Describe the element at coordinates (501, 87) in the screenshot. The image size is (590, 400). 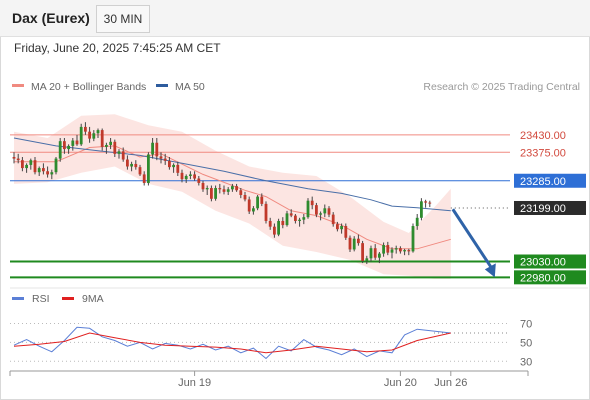
I see `copyright-text: Research © 2025 Trading Central` at that location.